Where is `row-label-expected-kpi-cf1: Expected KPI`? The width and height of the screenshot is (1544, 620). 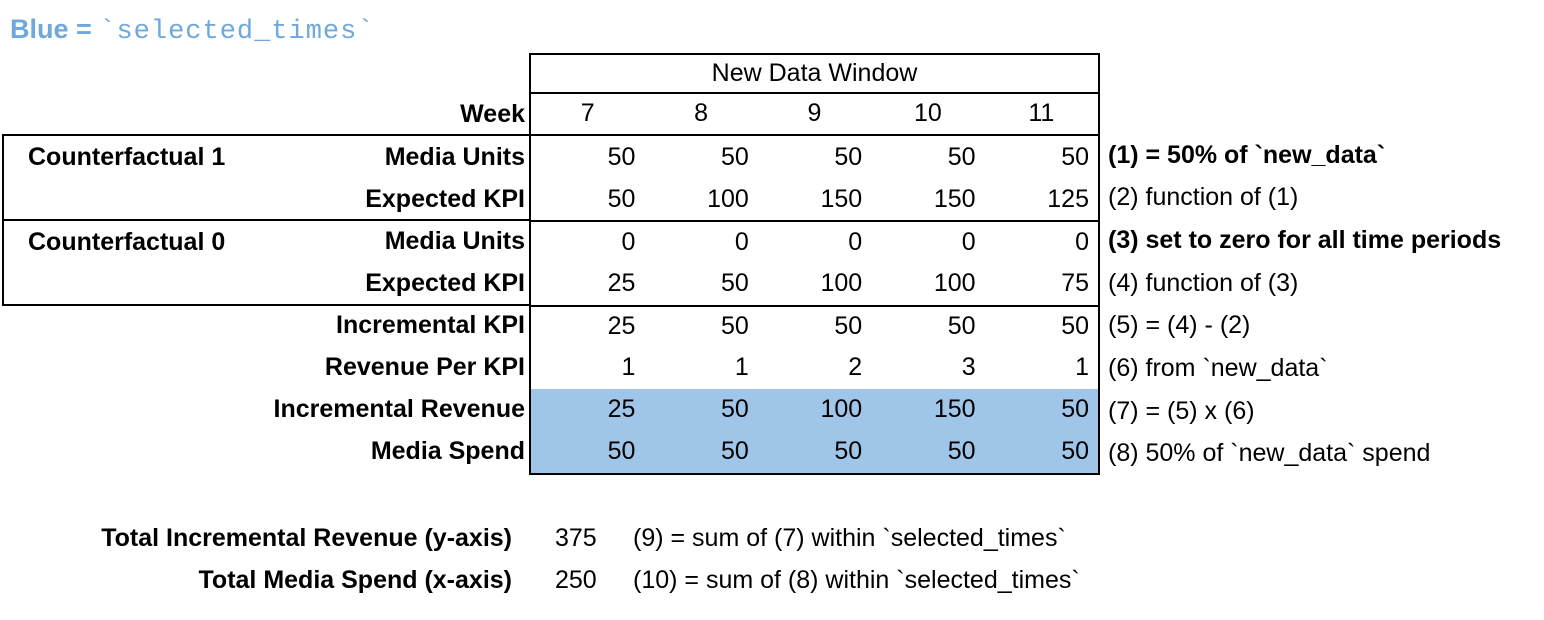
row-label-expected-kpi-cf1: Expected KPI is located at coordinates (445, 198).